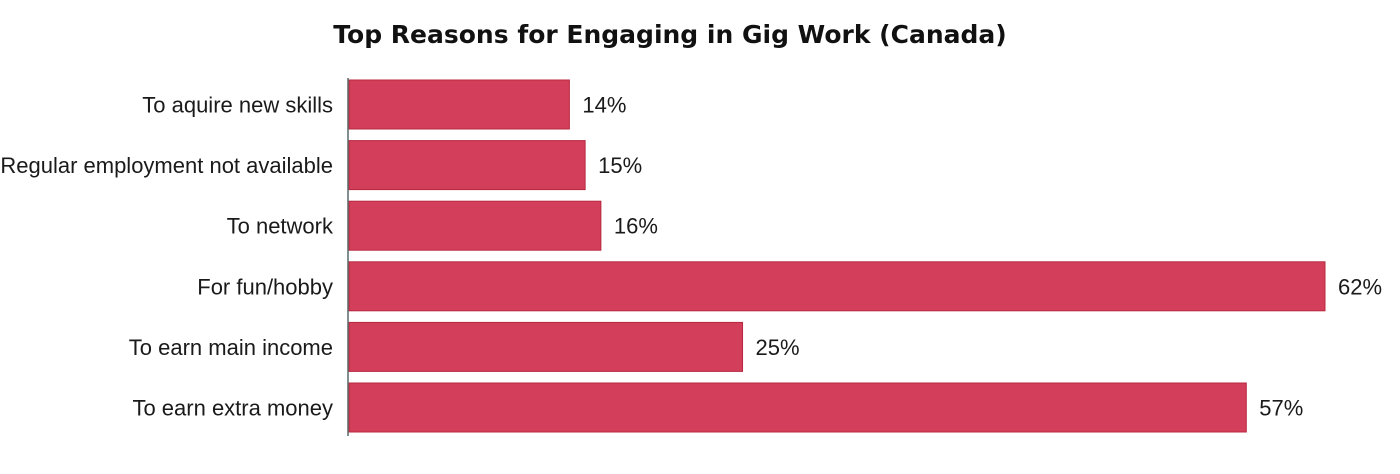 The height and width of the screenshot is (474, 1400). Describe the element at coordinates (166, 165) in the screenshot. I see `category-label-1: Regular employment not available` at that location.